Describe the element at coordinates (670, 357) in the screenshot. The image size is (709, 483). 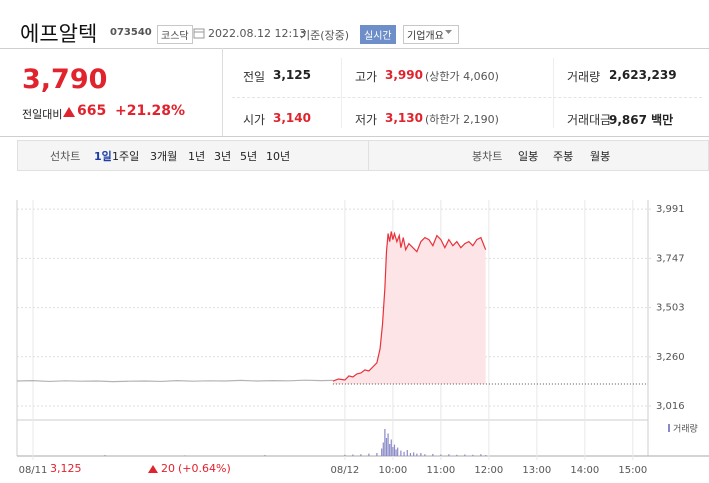
I see `y-tick-label: 3,260` at that location.